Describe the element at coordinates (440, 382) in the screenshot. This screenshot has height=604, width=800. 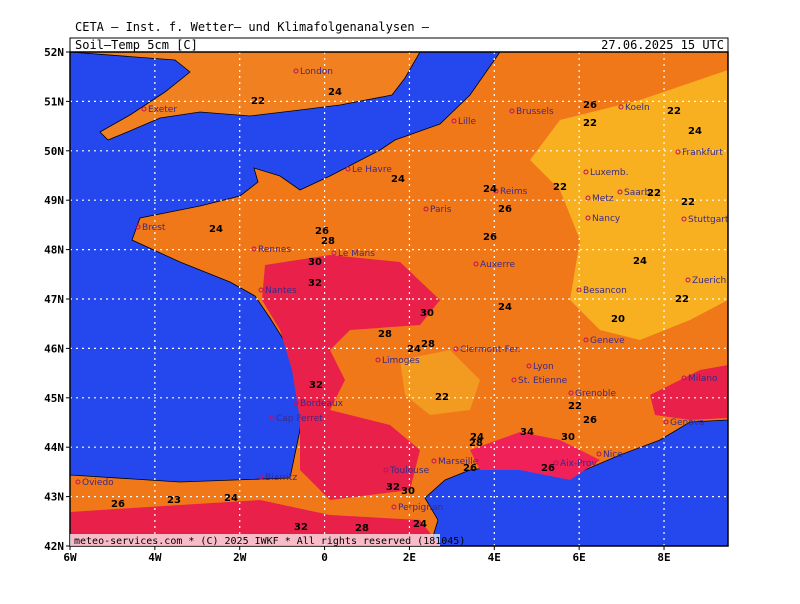
I see `cool-area-centre` at that location.